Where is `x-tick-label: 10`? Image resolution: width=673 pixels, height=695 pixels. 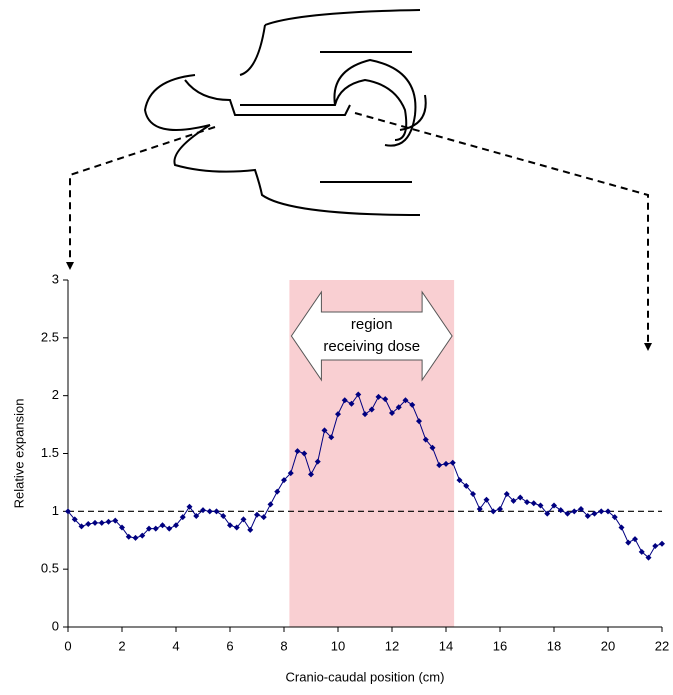
x-tick-label: 10 is located at coordinates (338, 645).